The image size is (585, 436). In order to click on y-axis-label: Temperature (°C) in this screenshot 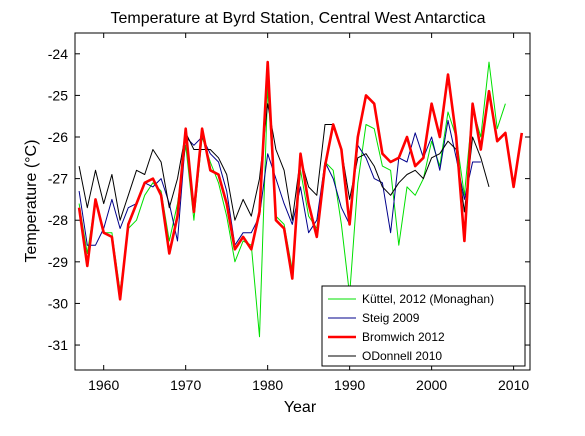, I will do `click(31, 201)`.